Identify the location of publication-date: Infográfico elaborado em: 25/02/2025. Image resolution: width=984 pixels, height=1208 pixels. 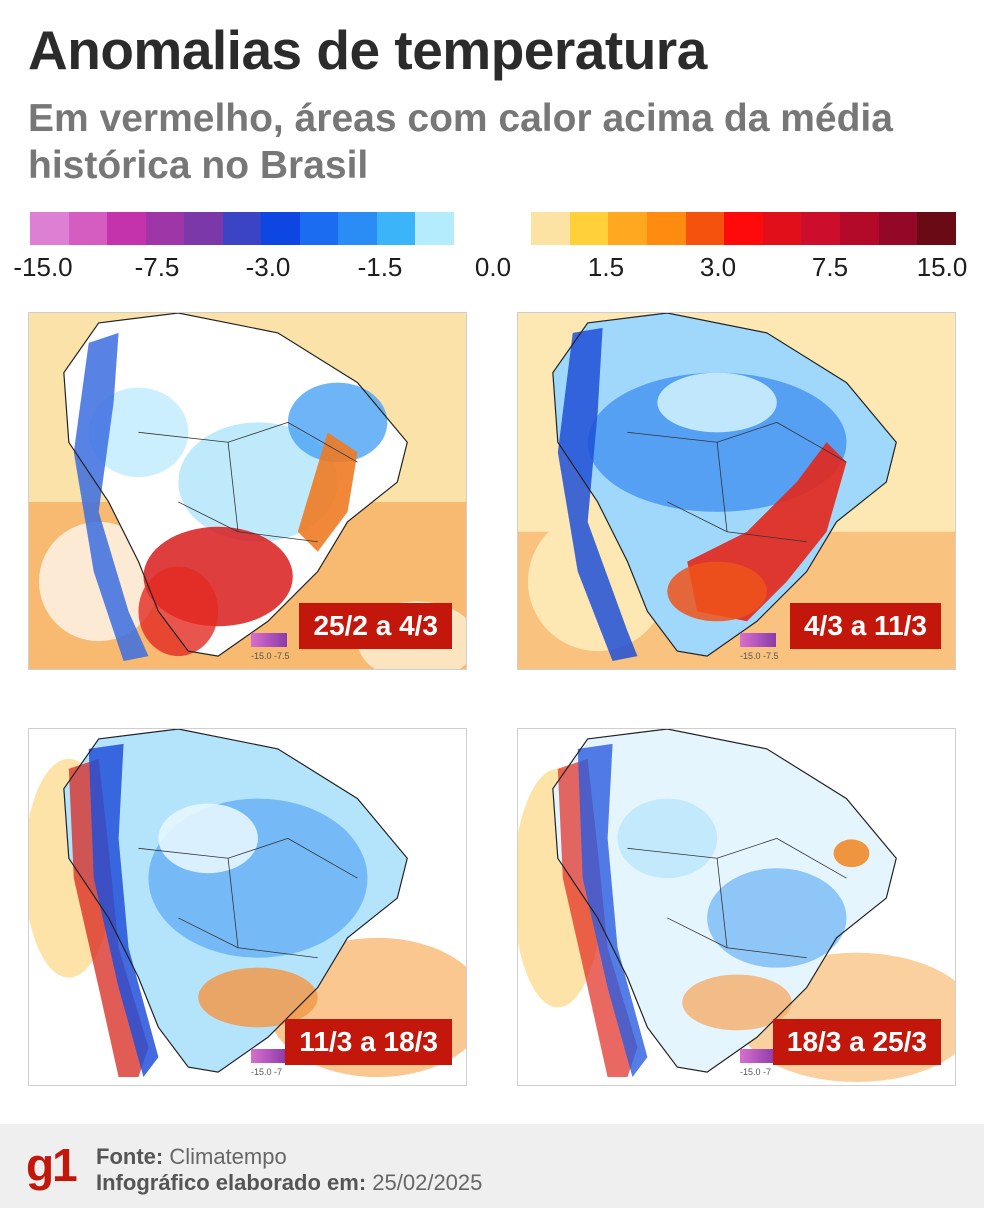
(289, 1183).